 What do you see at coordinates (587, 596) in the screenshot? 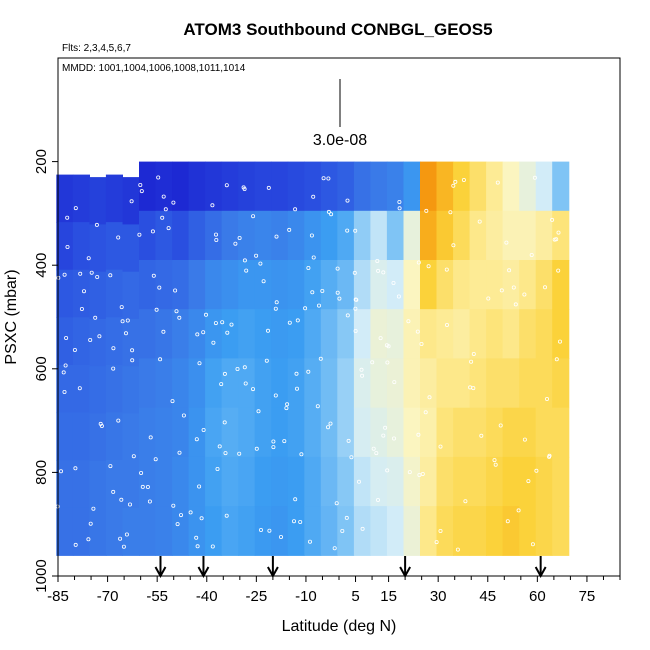
I see `x-tick-label: 75` at bounding box center [587, 596].